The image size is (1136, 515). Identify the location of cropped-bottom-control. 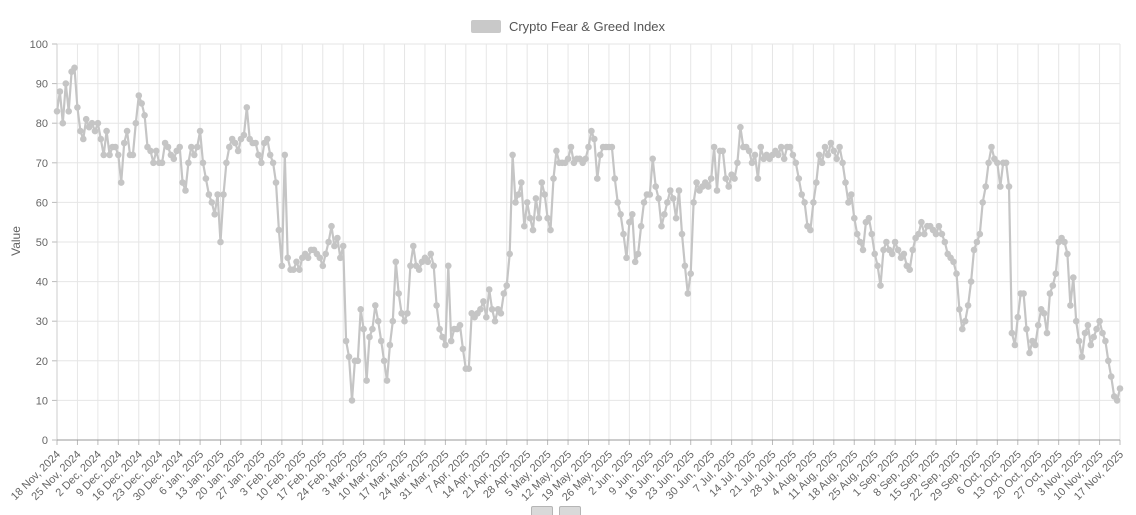
(556, 510).